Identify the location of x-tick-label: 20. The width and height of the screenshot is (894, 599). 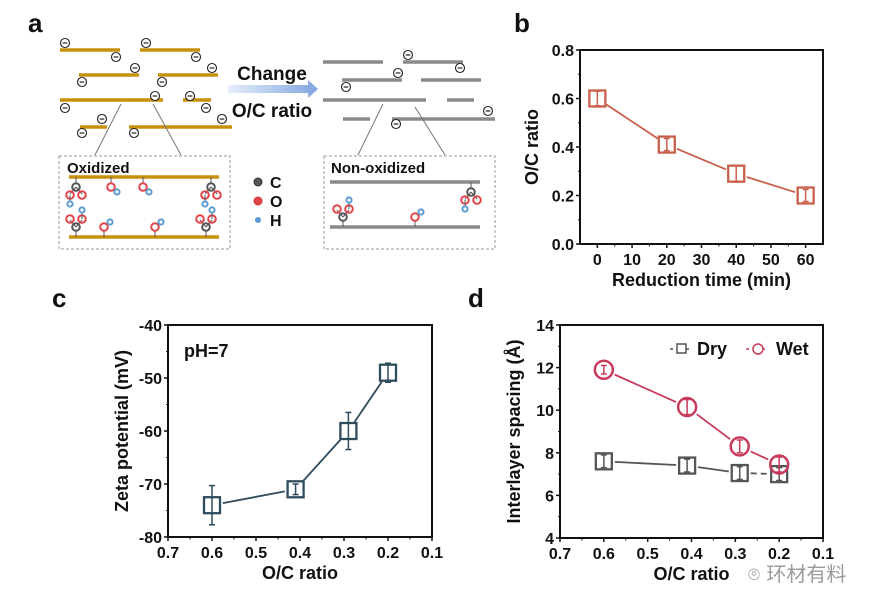
(667, 260).